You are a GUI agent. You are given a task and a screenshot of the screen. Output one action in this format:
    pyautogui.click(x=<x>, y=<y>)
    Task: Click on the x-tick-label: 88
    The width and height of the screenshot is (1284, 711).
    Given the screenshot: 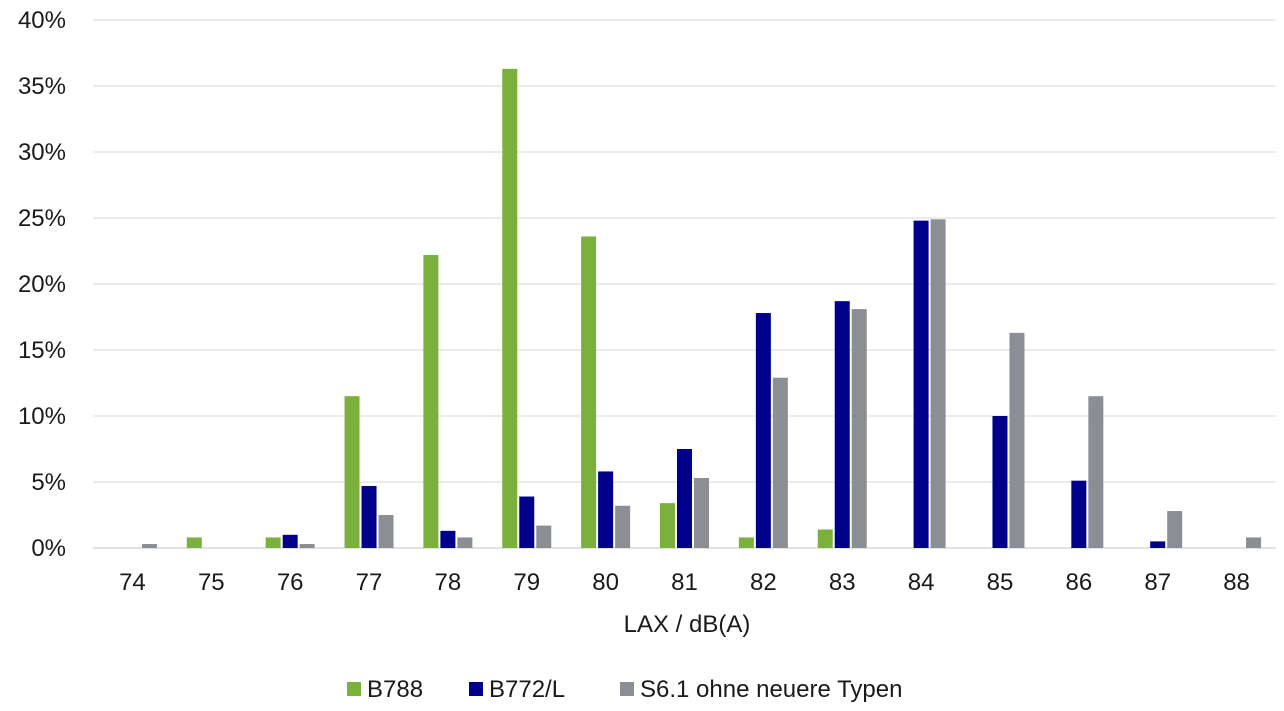 What is the action you would take?
    pyautogui.click(x=1236, y=582)
    